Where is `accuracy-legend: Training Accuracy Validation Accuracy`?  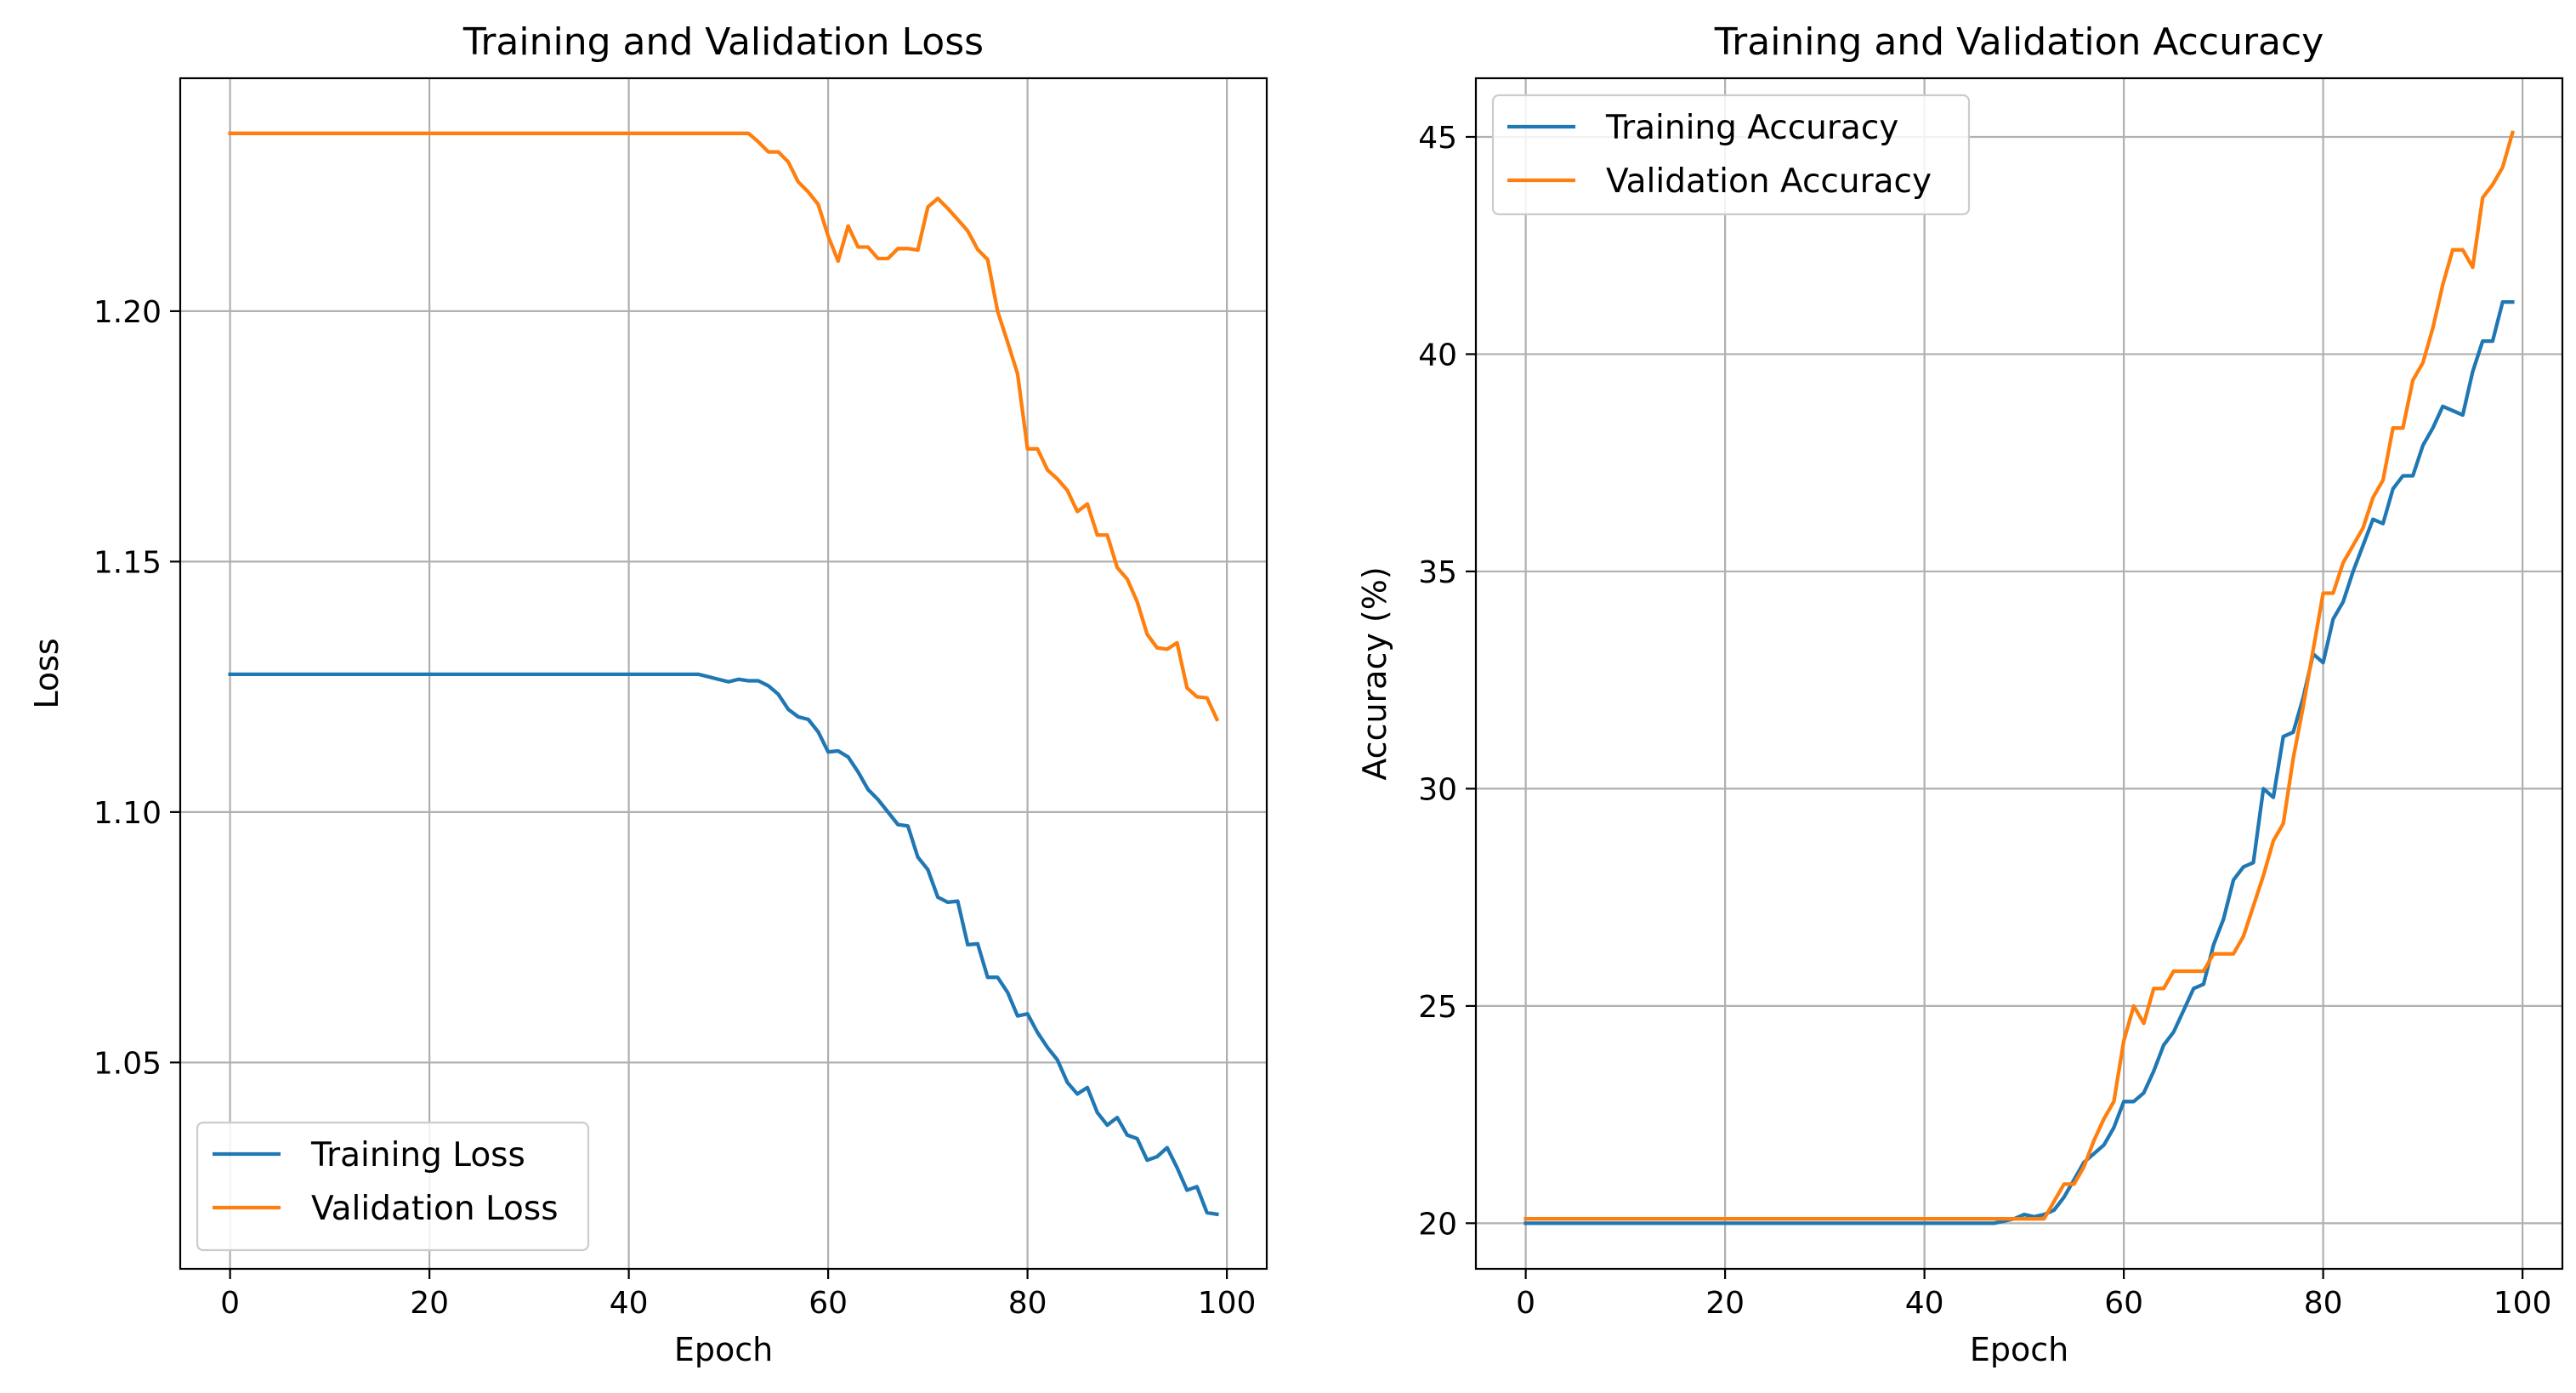 accuracy-legend: Training Accuracy Validation Accuracy is located at coordinates (1731, 155).